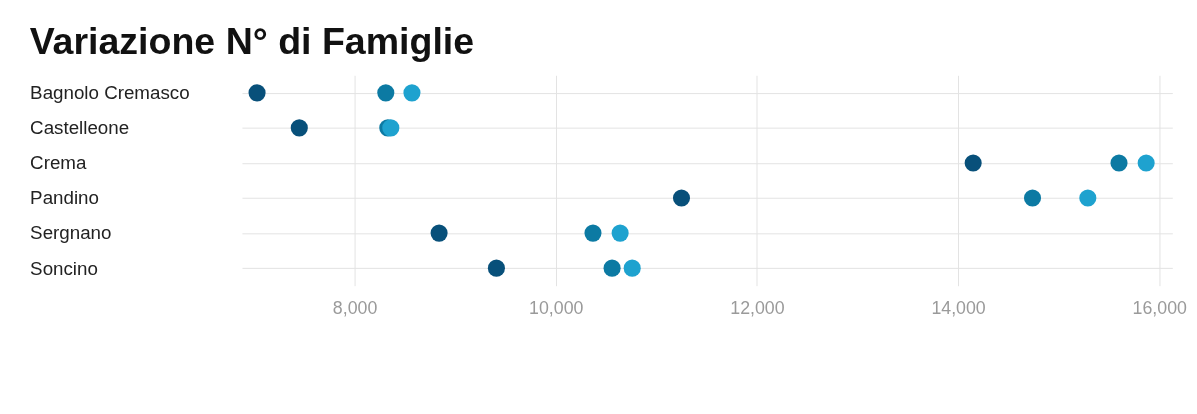 Image resolution: width=1197 pixels, height=414 pixels. Describe the element at coordinates (556, 307) in the screenshot. I see `x-tick-label: 10,000` at that location.